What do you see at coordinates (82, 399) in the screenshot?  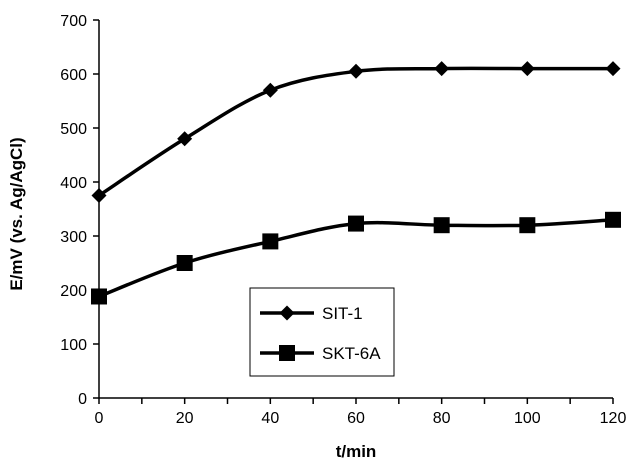 I see `y-tick-label: 0` at bounding box center [82, 399].